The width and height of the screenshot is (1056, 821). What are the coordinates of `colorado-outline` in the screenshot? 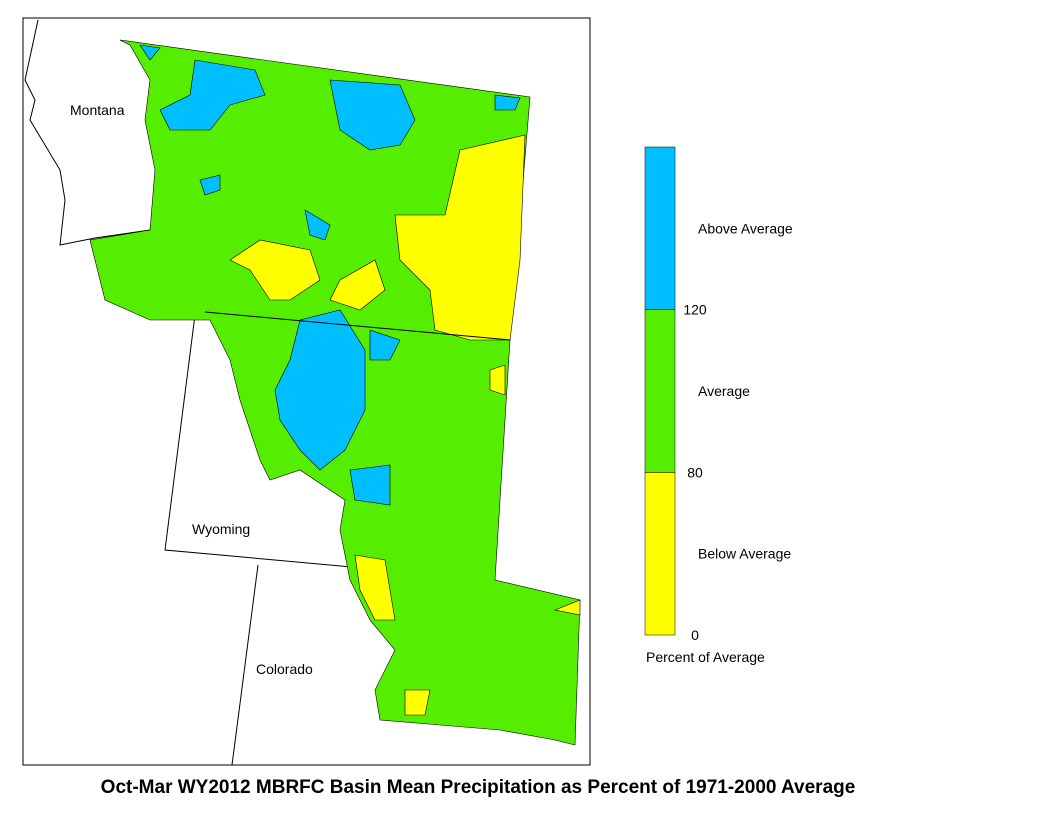 It's located at (245, 665).